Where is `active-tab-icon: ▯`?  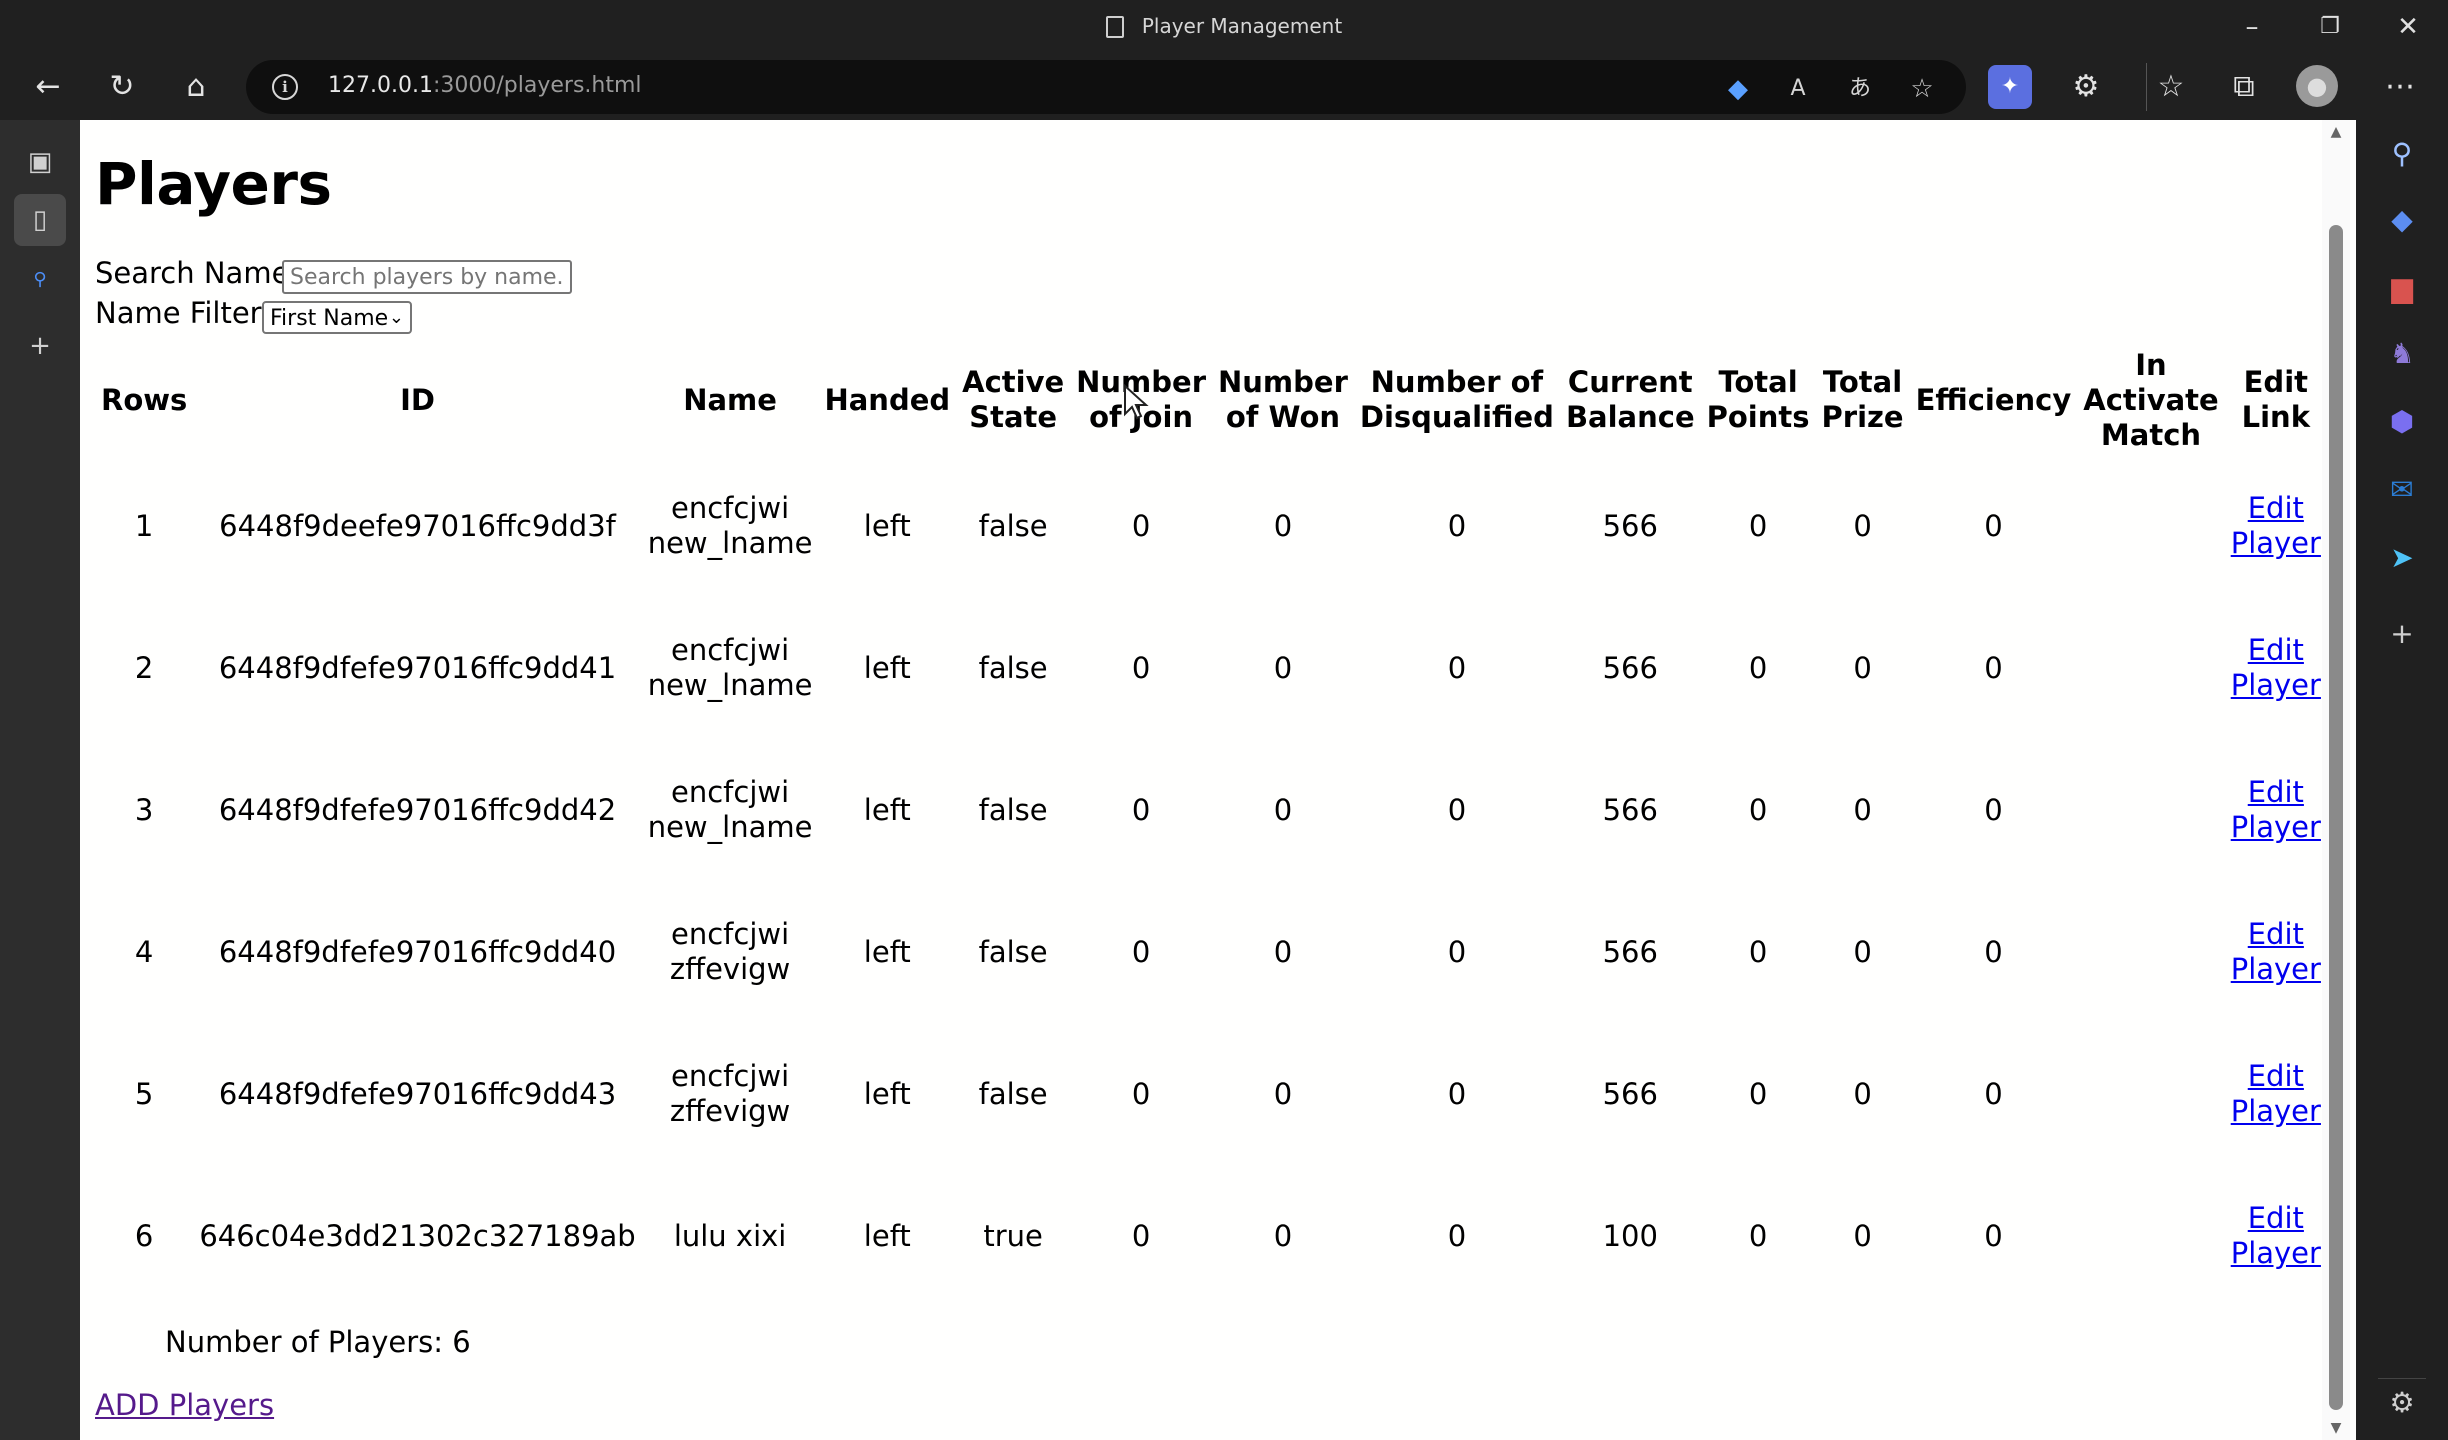
active-tab-icon: ▯ is located at coordinates (40, 220).